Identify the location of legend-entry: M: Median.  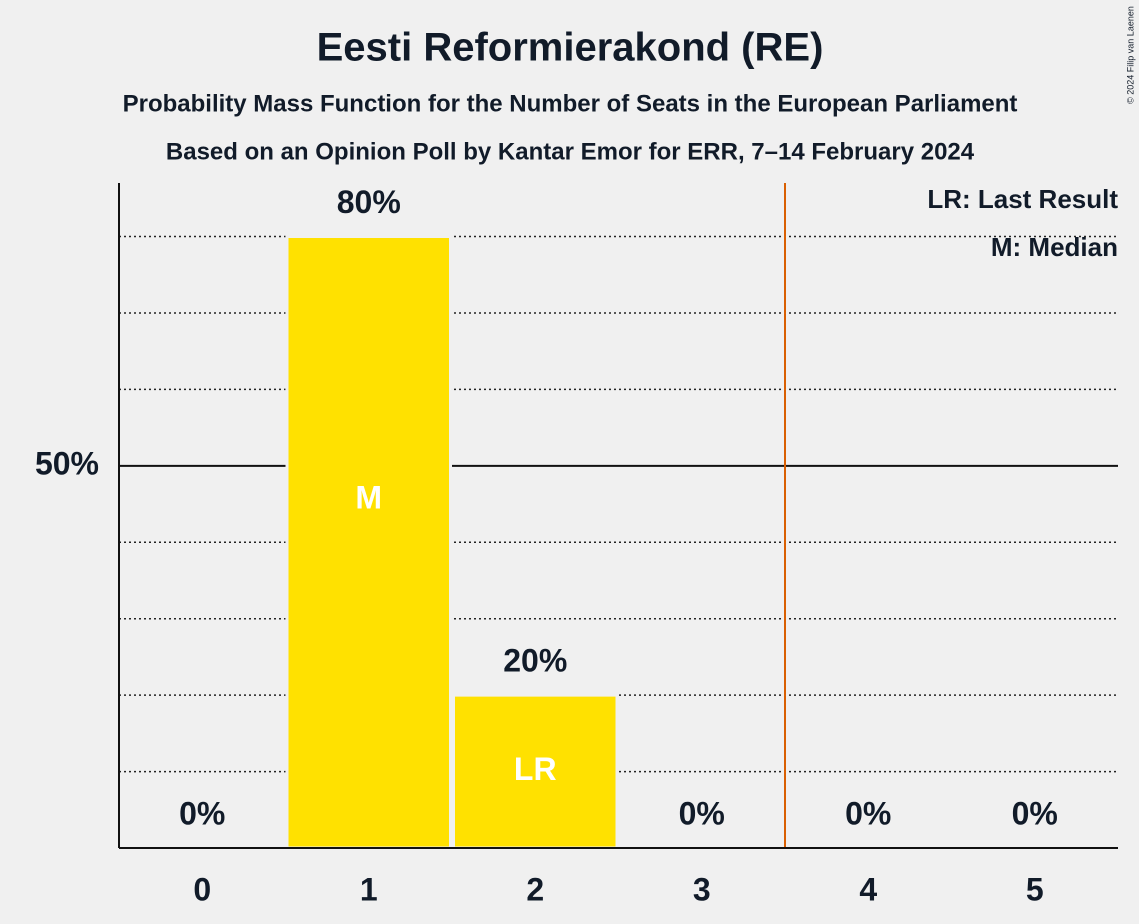
(1054, 247).